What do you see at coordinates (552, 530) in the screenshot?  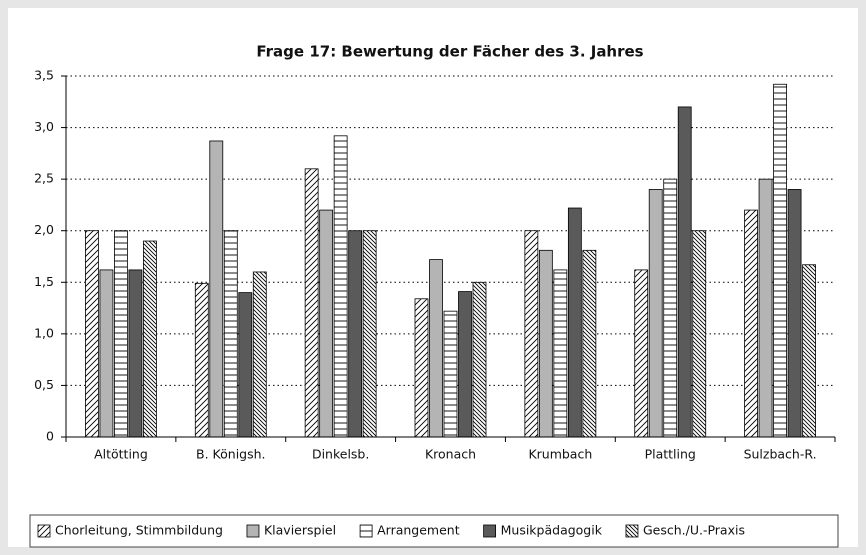 I see `legend-label: Musikpädagogik` at bounding box center [552, 530].